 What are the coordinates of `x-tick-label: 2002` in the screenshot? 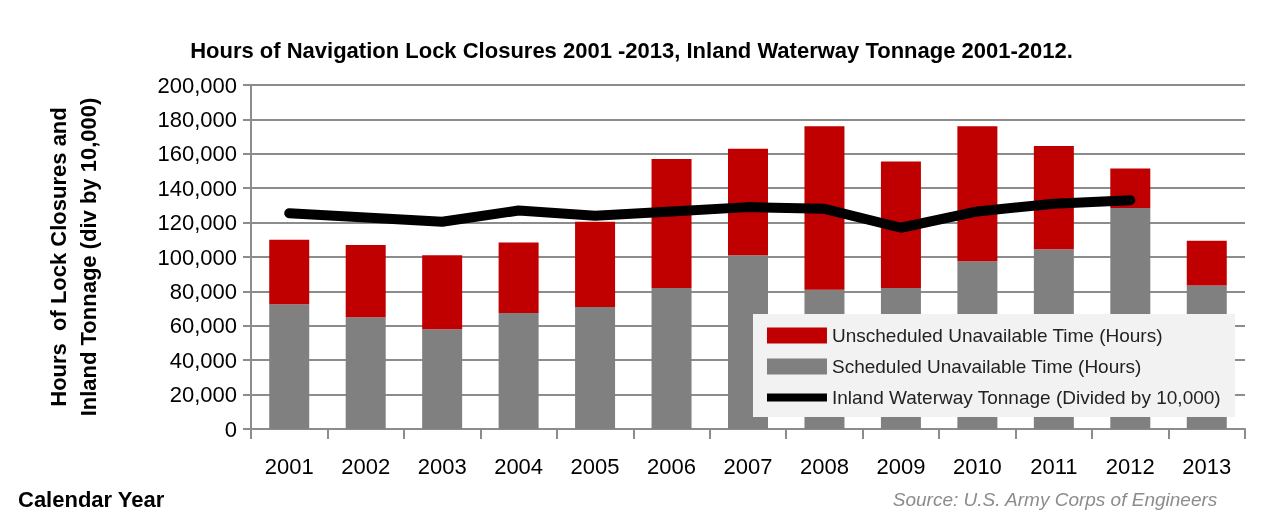 It's located at (366, 466).